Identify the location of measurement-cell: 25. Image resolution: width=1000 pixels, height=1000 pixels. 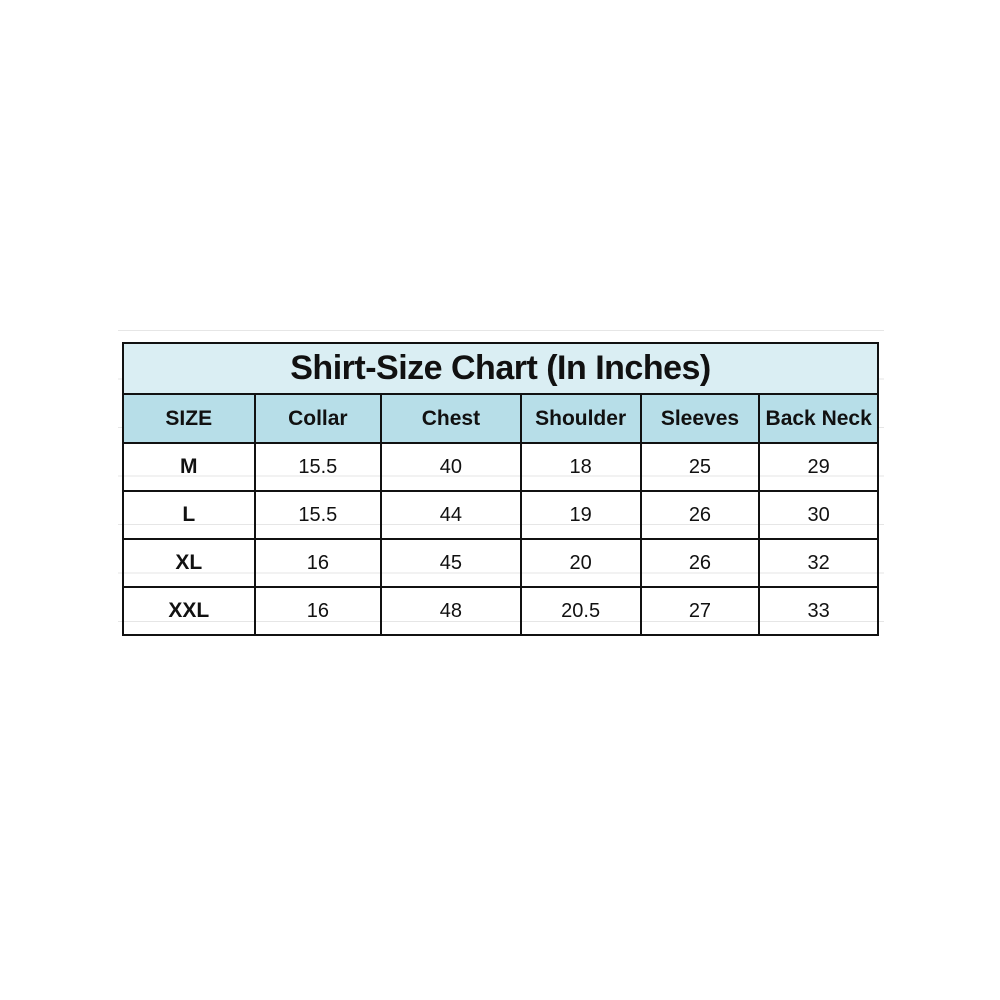
(700, 467).